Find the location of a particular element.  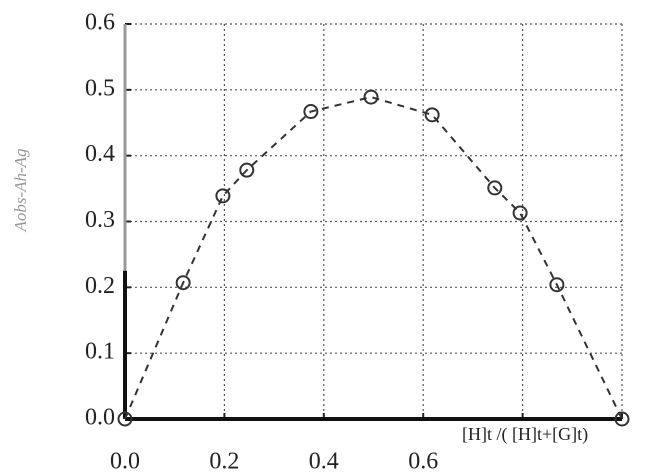

x-tick-label: 0.6 is located at coordinates (423, 462).